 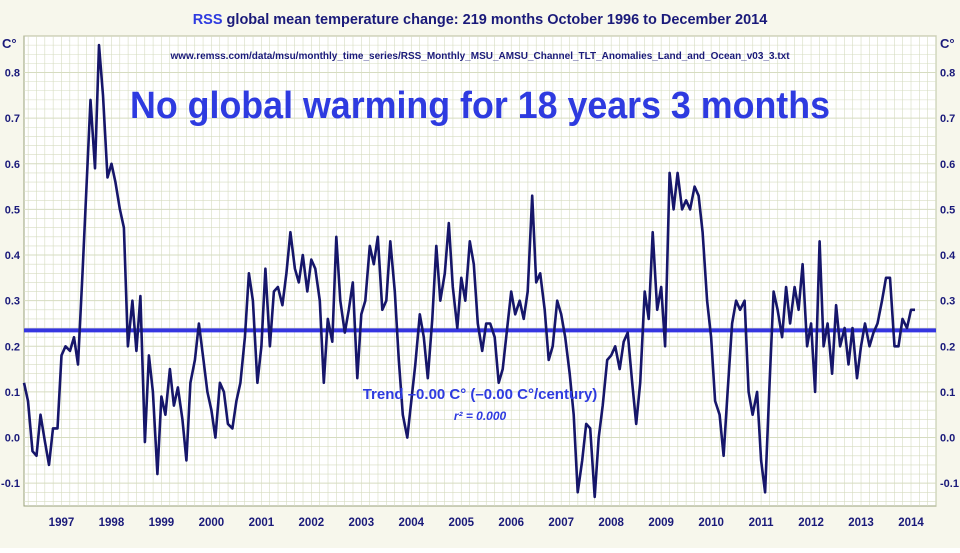 What do you see at coordinates (212, 523) in the screenshot?
I see `x-tick-label: 2000` at bounding box center [212, 523].